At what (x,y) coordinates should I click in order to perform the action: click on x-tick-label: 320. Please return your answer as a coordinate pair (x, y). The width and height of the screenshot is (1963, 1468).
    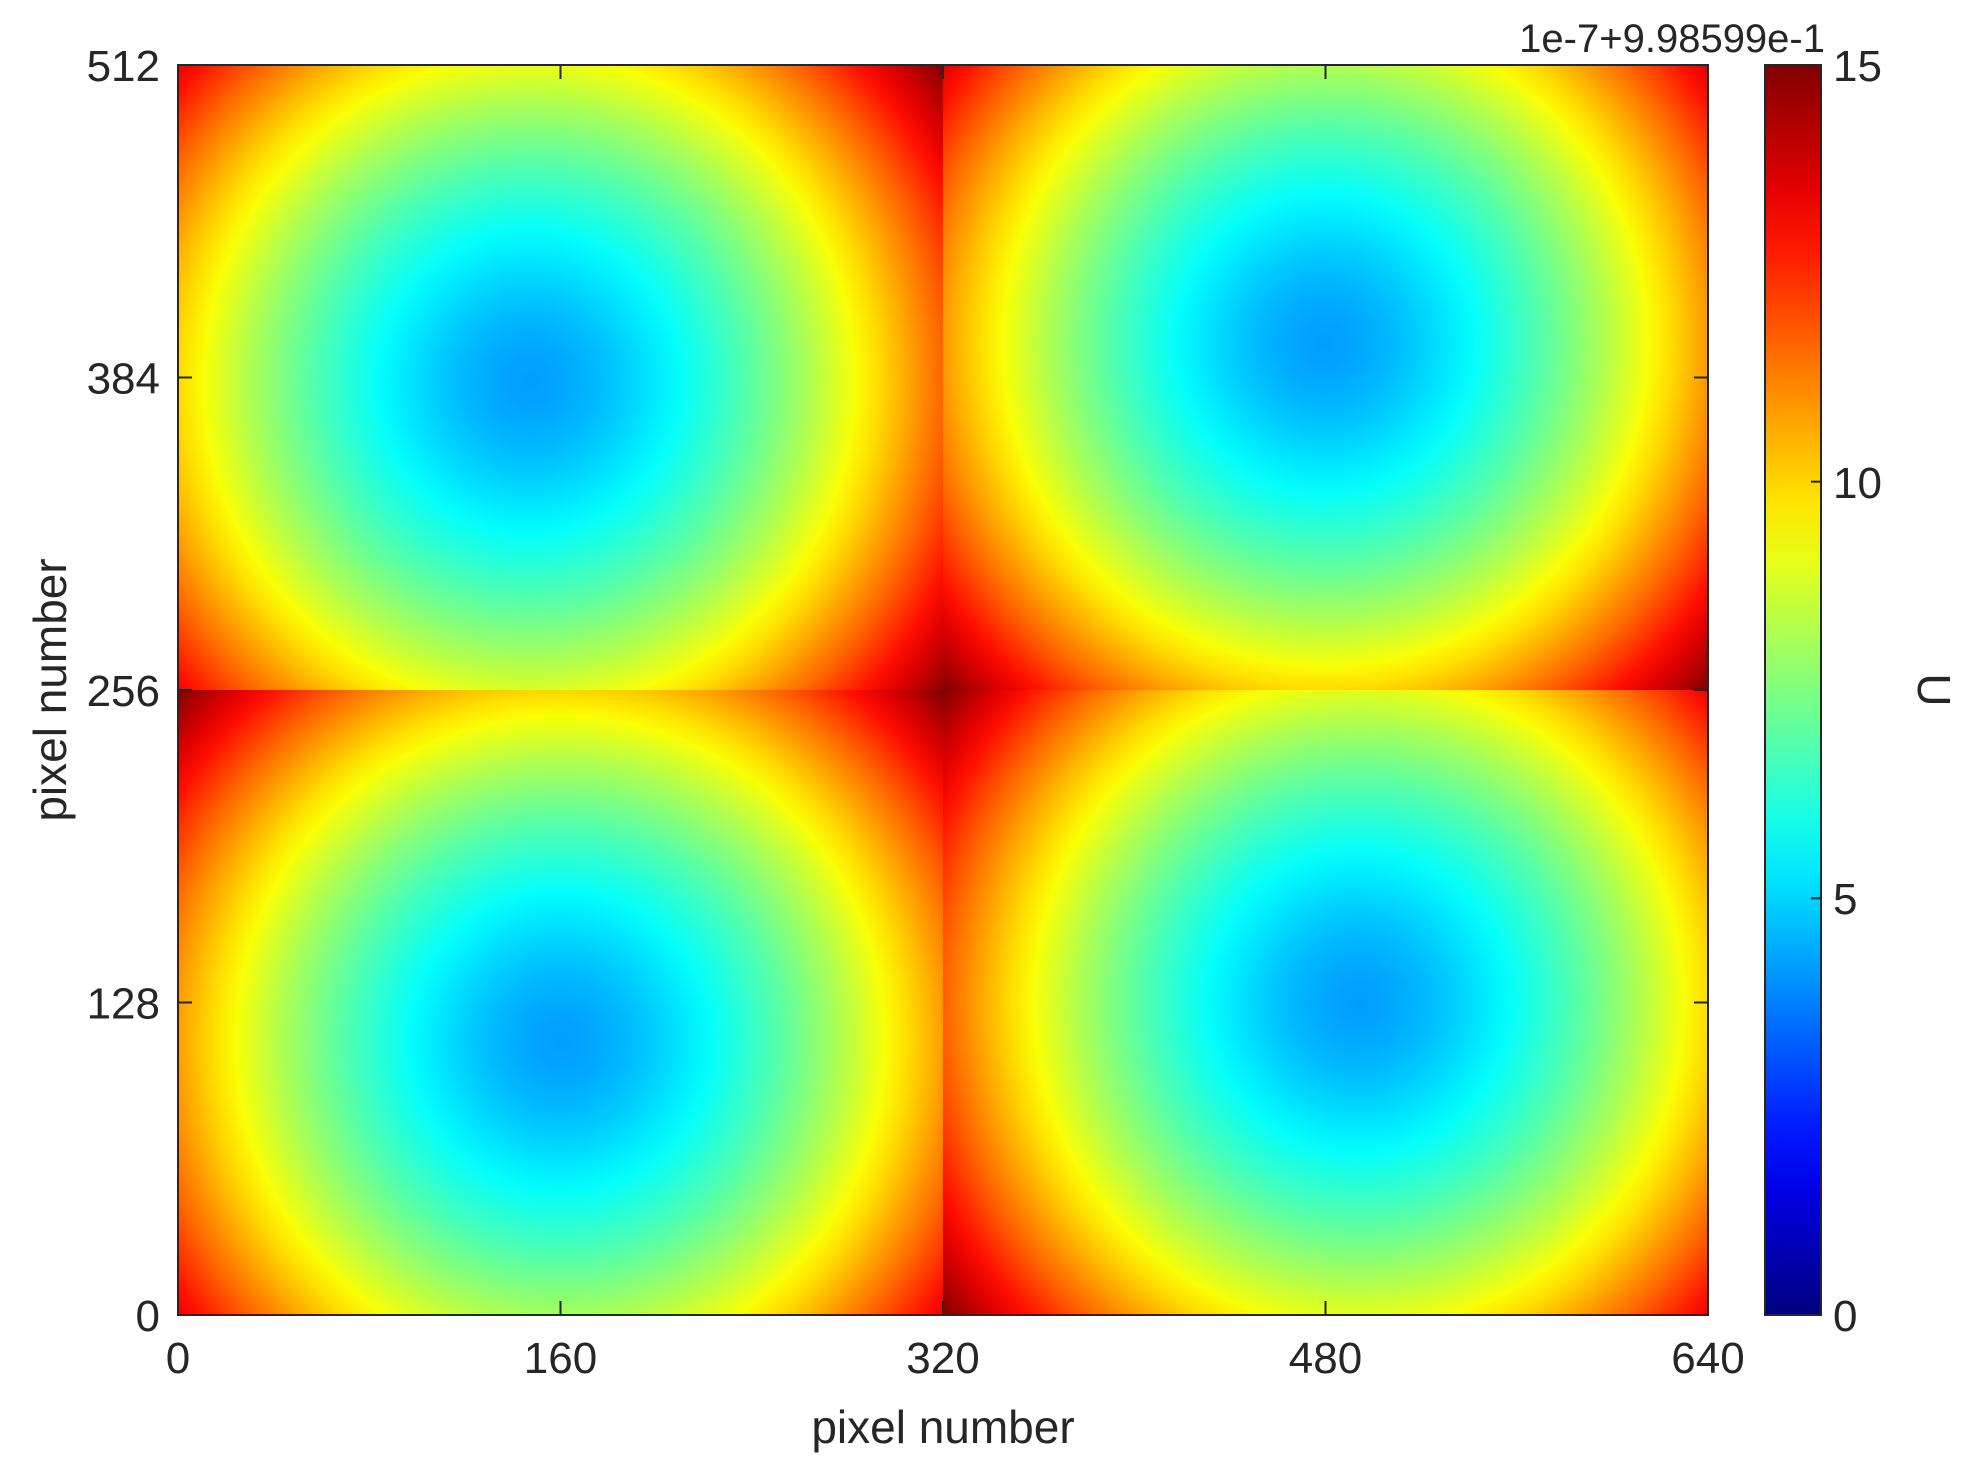
    Looking at the image, I should click on (942, 1358).